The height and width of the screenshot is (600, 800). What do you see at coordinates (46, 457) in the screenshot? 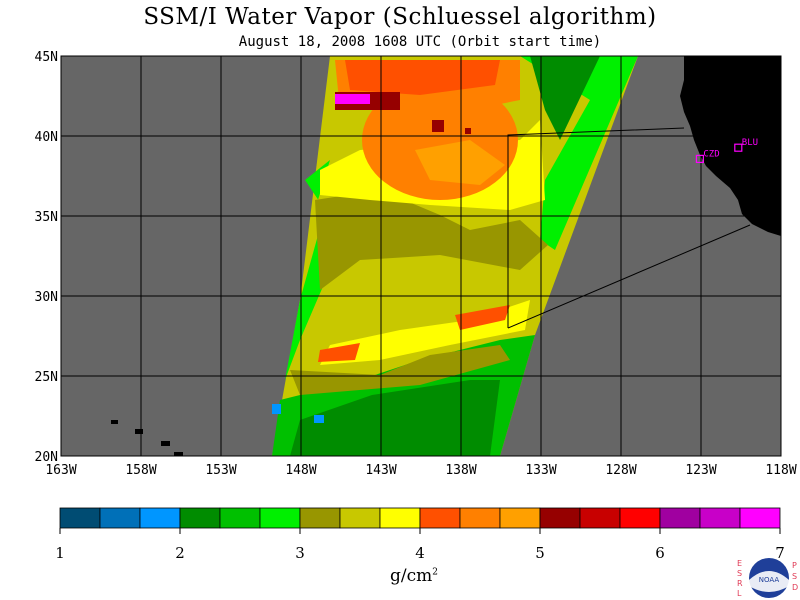
I see `latitude-label: 20N` at bounding box center [46, 457].